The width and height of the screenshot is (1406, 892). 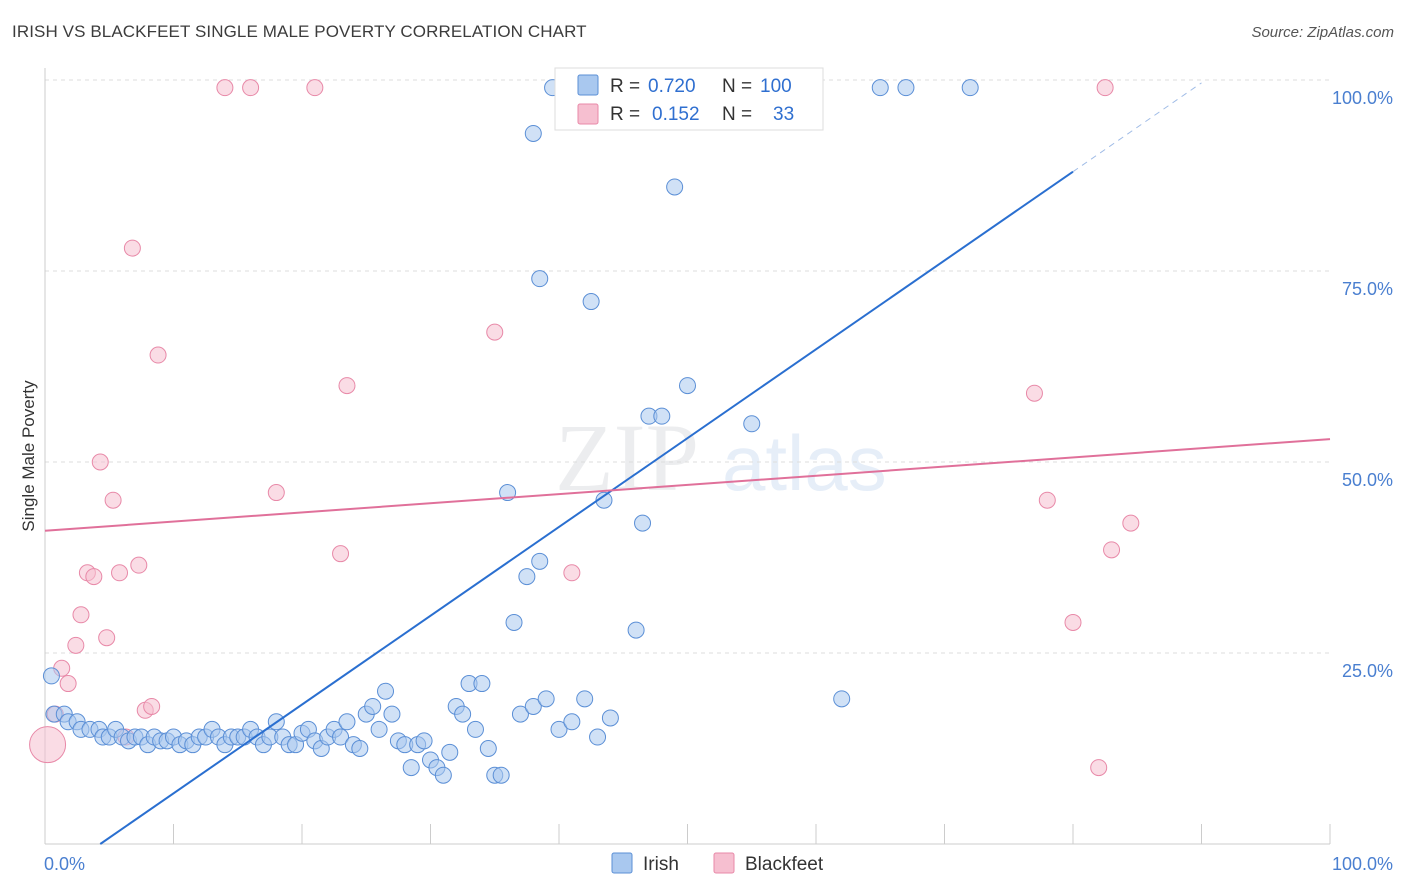 What do you see at coordinates (737, 86) in the screenshot?
I see `legend-n-label-irish: N =` at bounding box center [737, 86].